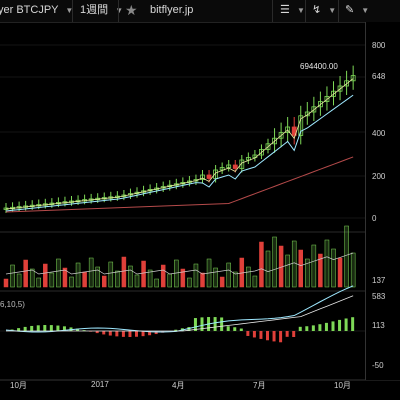  What do you see at coordinates (379, 176) in the screenshot?
I see `price-axis-tick: 200` at bounding box center [379, 176].